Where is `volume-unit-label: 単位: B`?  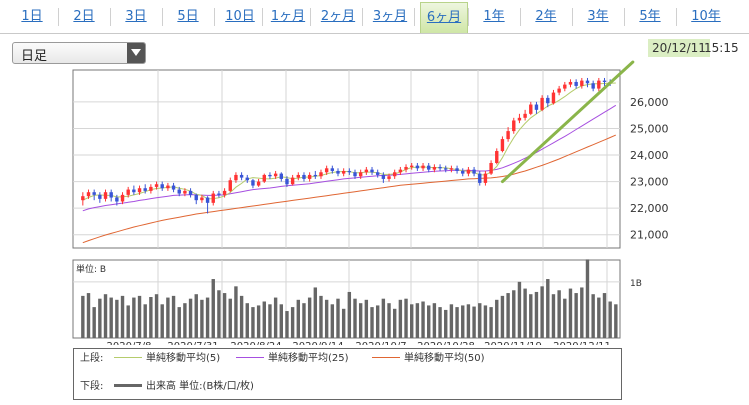 volume-unit-label: 単位: B is located at coordinates (91, 269).